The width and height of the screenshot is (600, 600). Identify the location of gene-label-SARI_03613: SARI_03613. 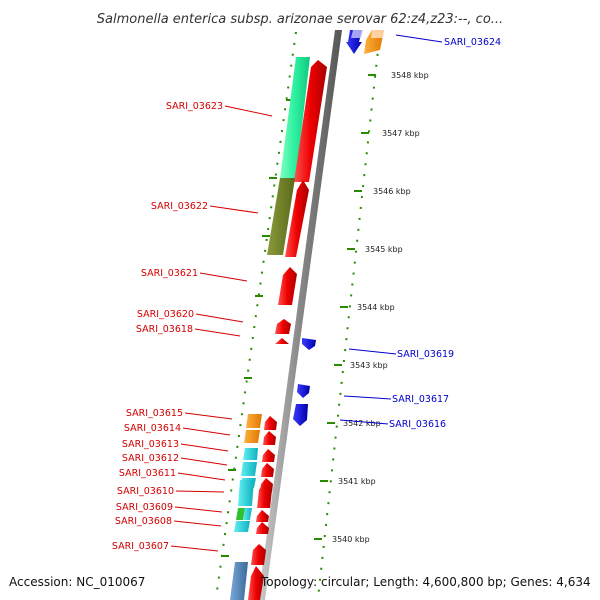
(150, 444).